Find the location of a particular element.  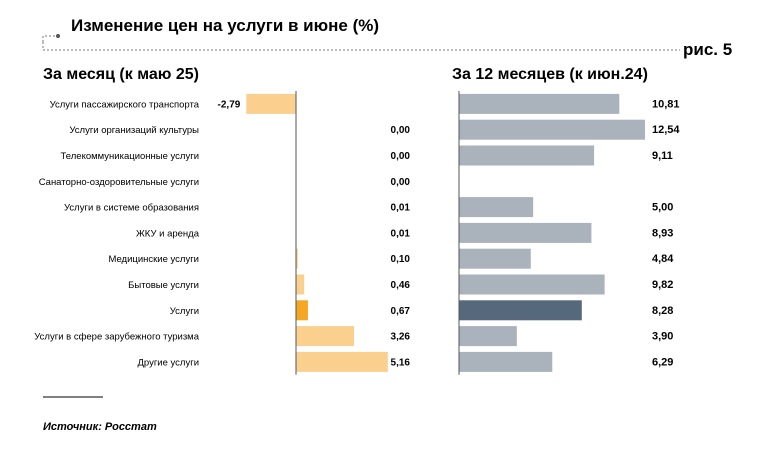

month-value-label: 3,26 is located at coordinates (401, 337).